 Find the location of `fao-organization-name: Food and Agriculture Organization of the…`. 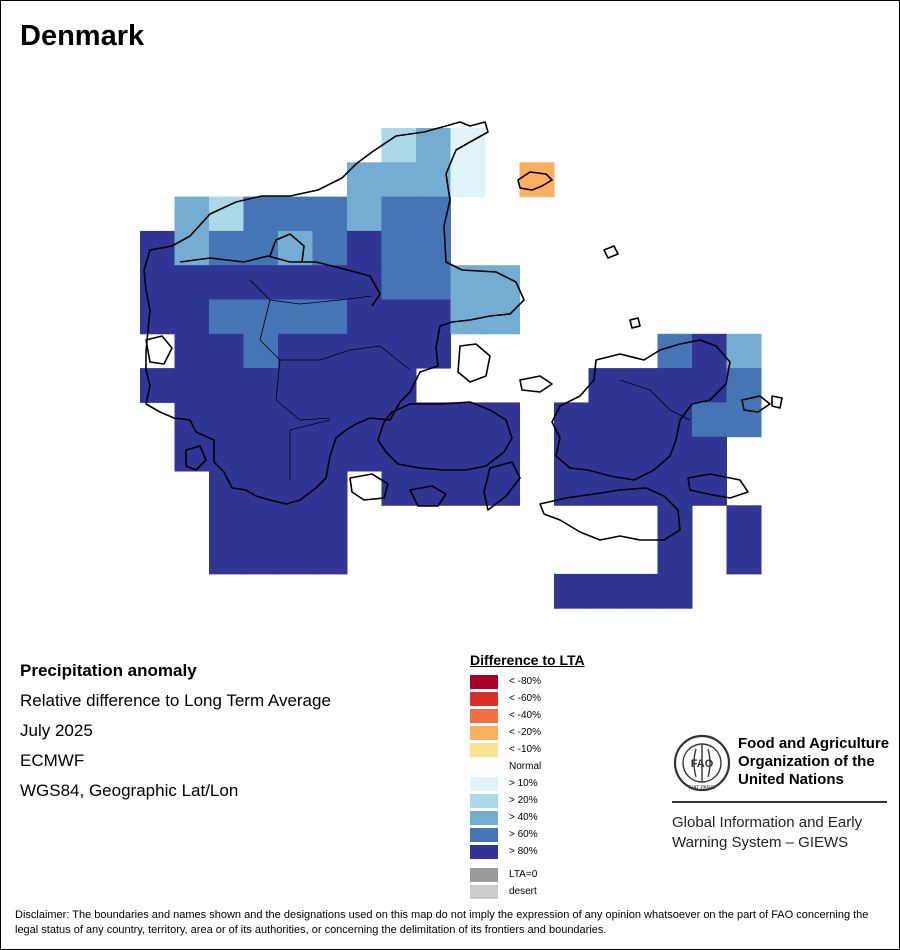

fao-organization-name: Food and Agriculture Organization of the… is located at coordinates (818, 762).